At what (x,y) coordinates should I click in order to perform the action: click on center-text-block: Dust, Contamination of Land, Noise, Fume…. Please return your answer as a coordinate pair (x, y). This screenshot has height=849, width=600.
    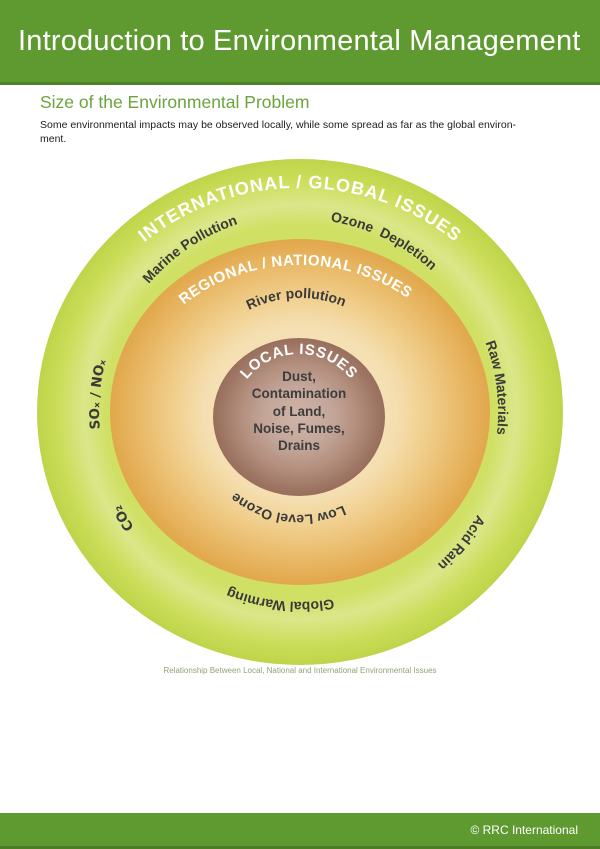
    Looking at the image, I should click on (299, 411).